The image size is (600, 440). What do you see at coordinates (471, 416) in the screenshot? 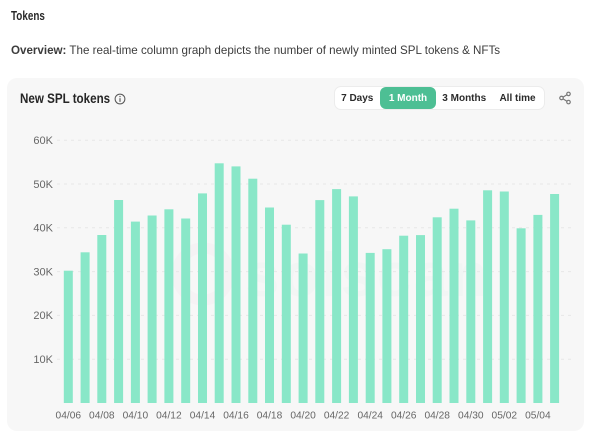
I see `svg-text: 04/30` at bounding box center [471, 416].